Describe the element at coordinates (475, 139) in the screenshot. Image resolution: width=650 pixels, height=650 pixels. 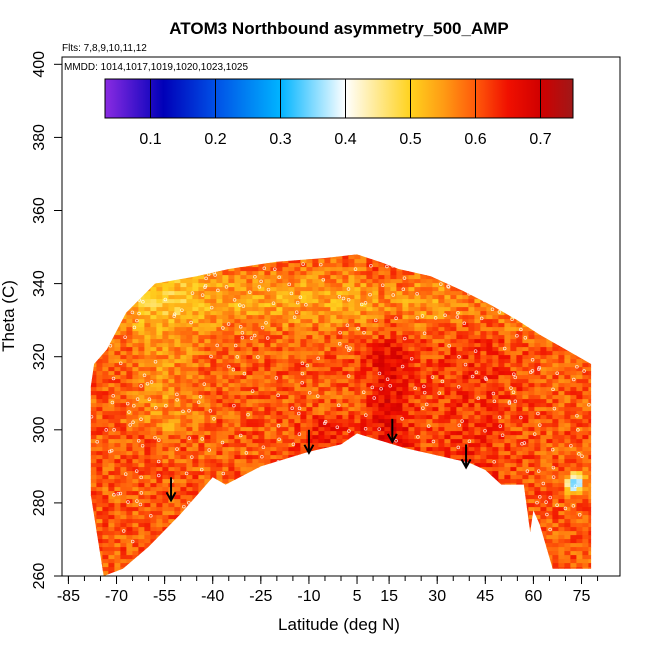
I see `colorbar-tick-label: 0.6` at that location.